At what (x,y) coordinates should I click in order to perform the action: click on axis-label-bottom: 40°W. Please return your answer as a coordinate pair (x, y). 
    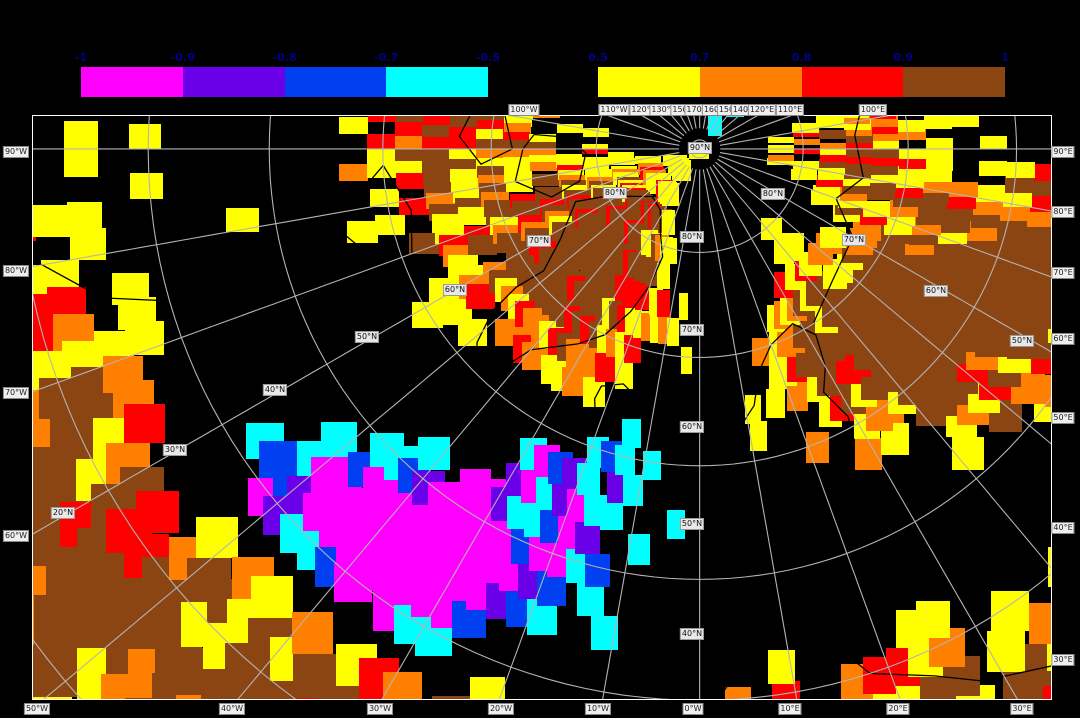
    Looking at the image, I should click on (232, 709).